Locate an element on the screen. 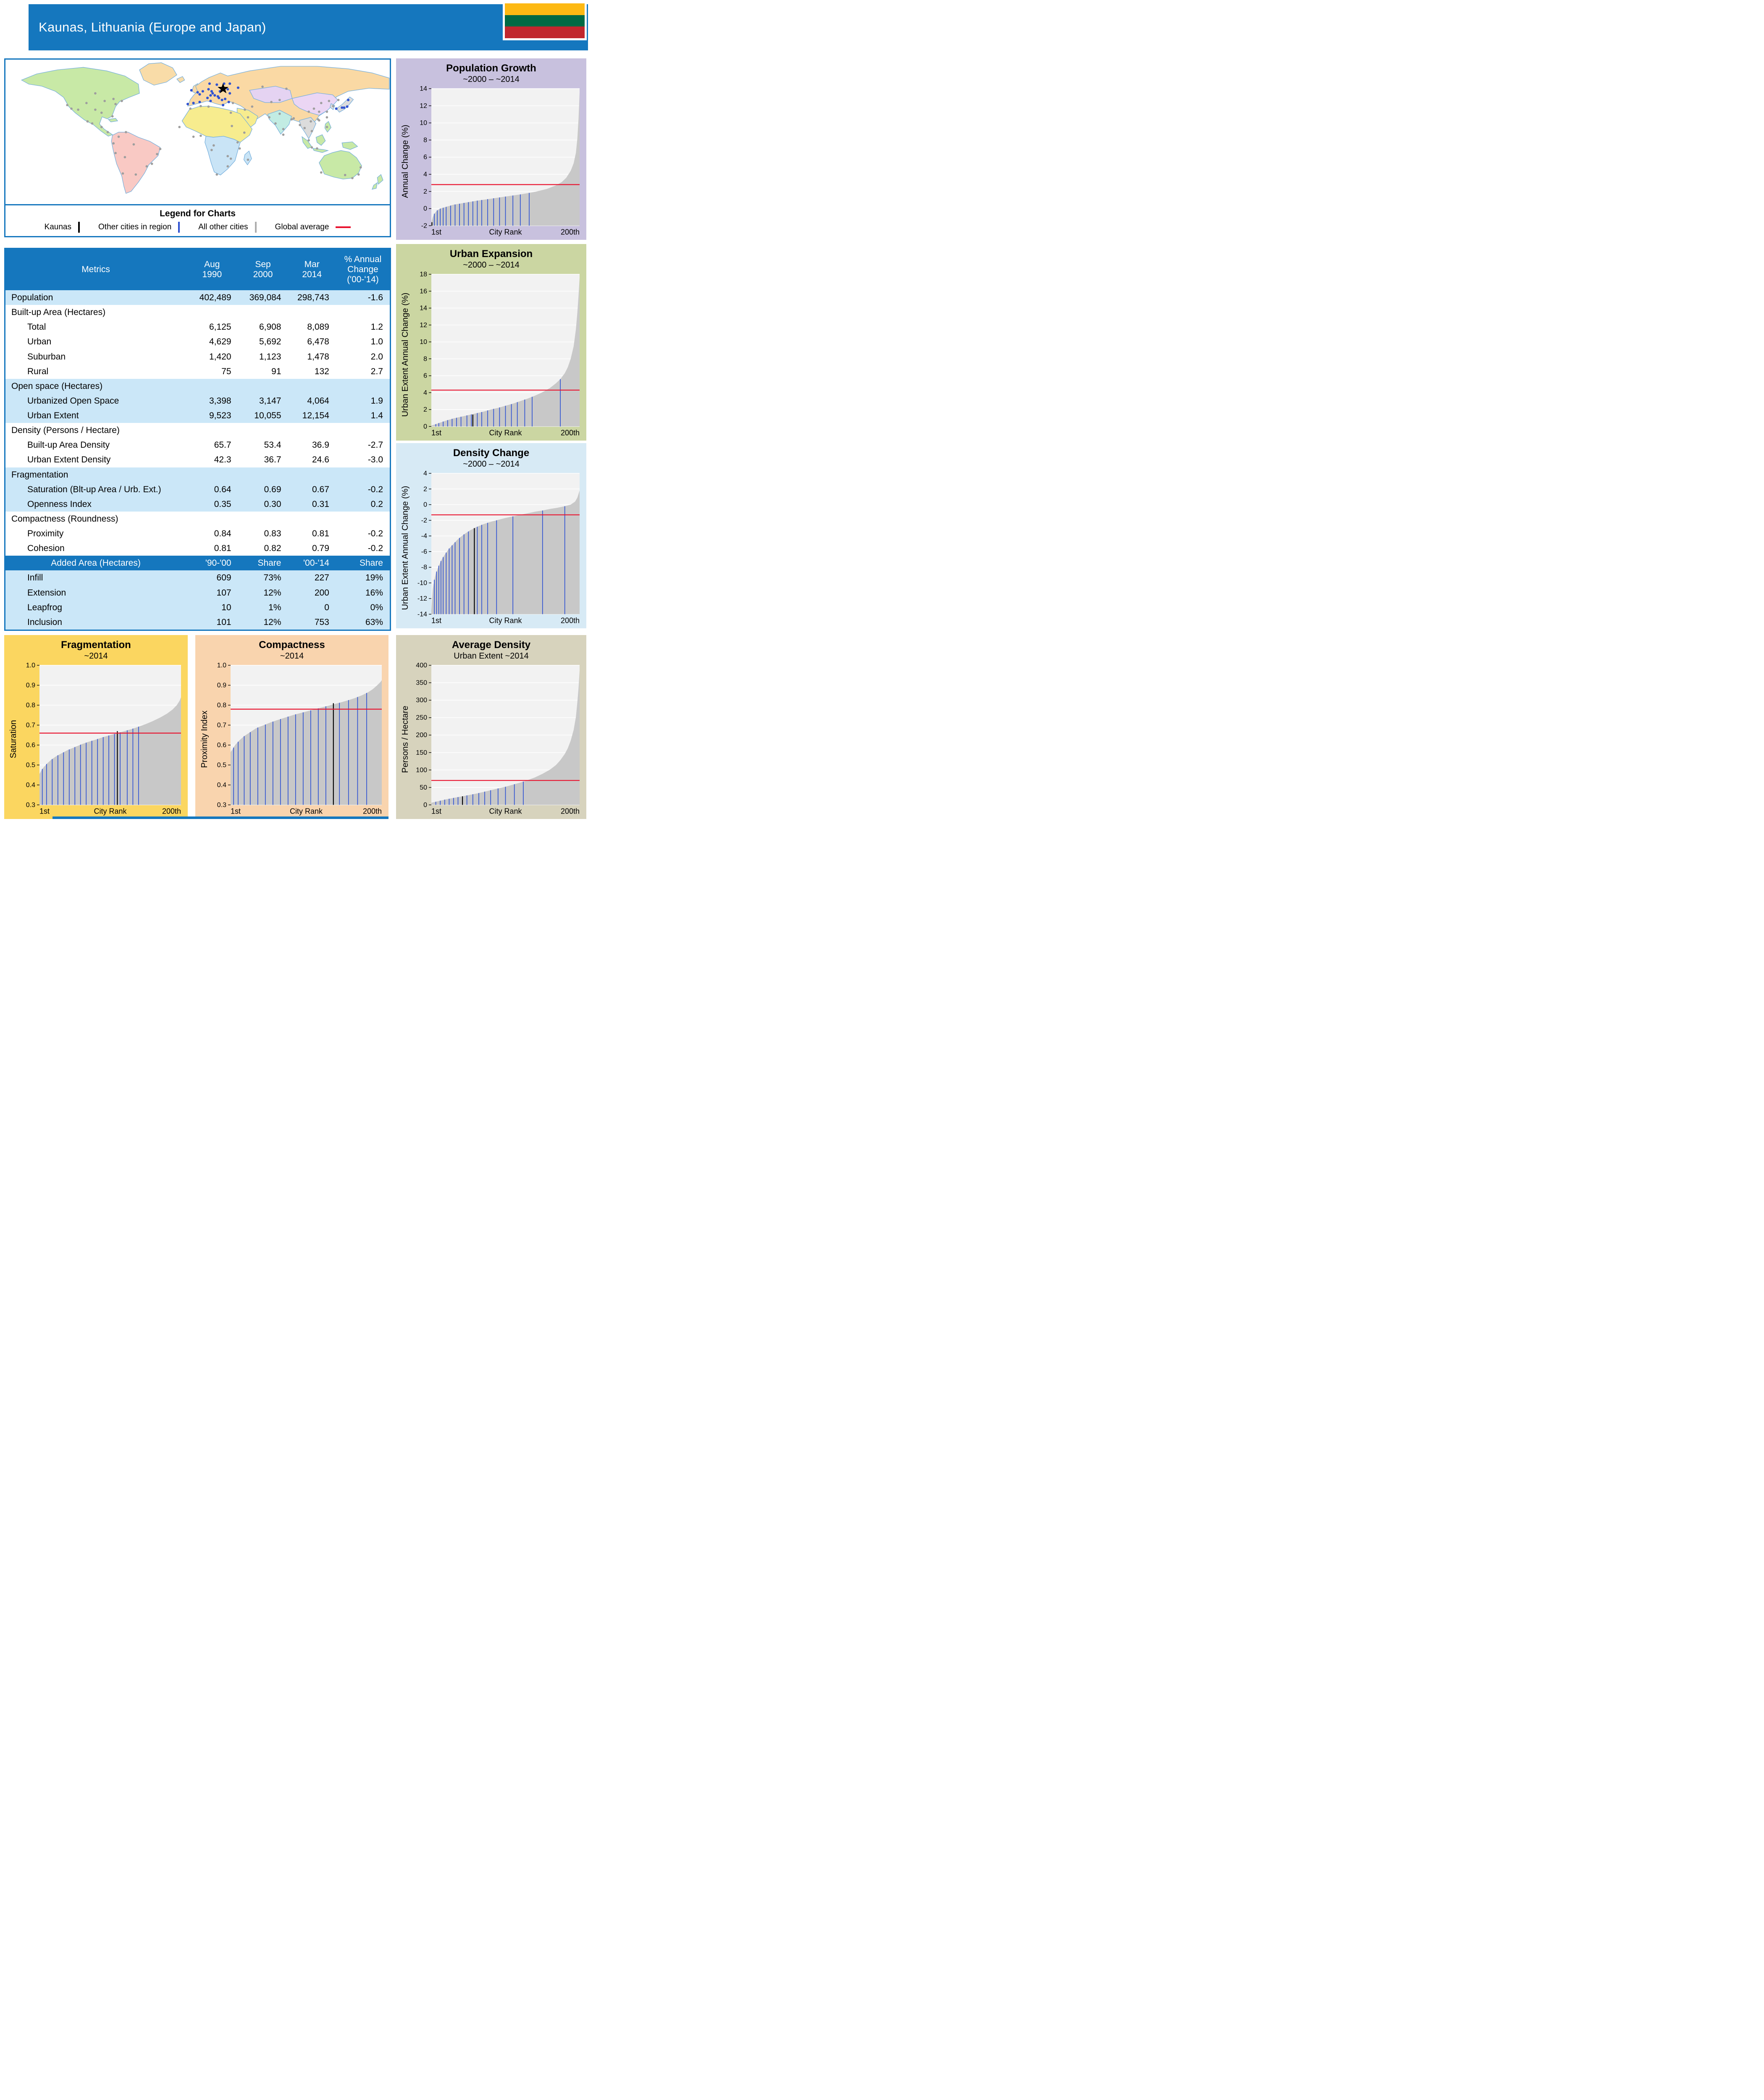 This screenshot has height=2100, width=1764. continents is located at coordinates (205, 128).